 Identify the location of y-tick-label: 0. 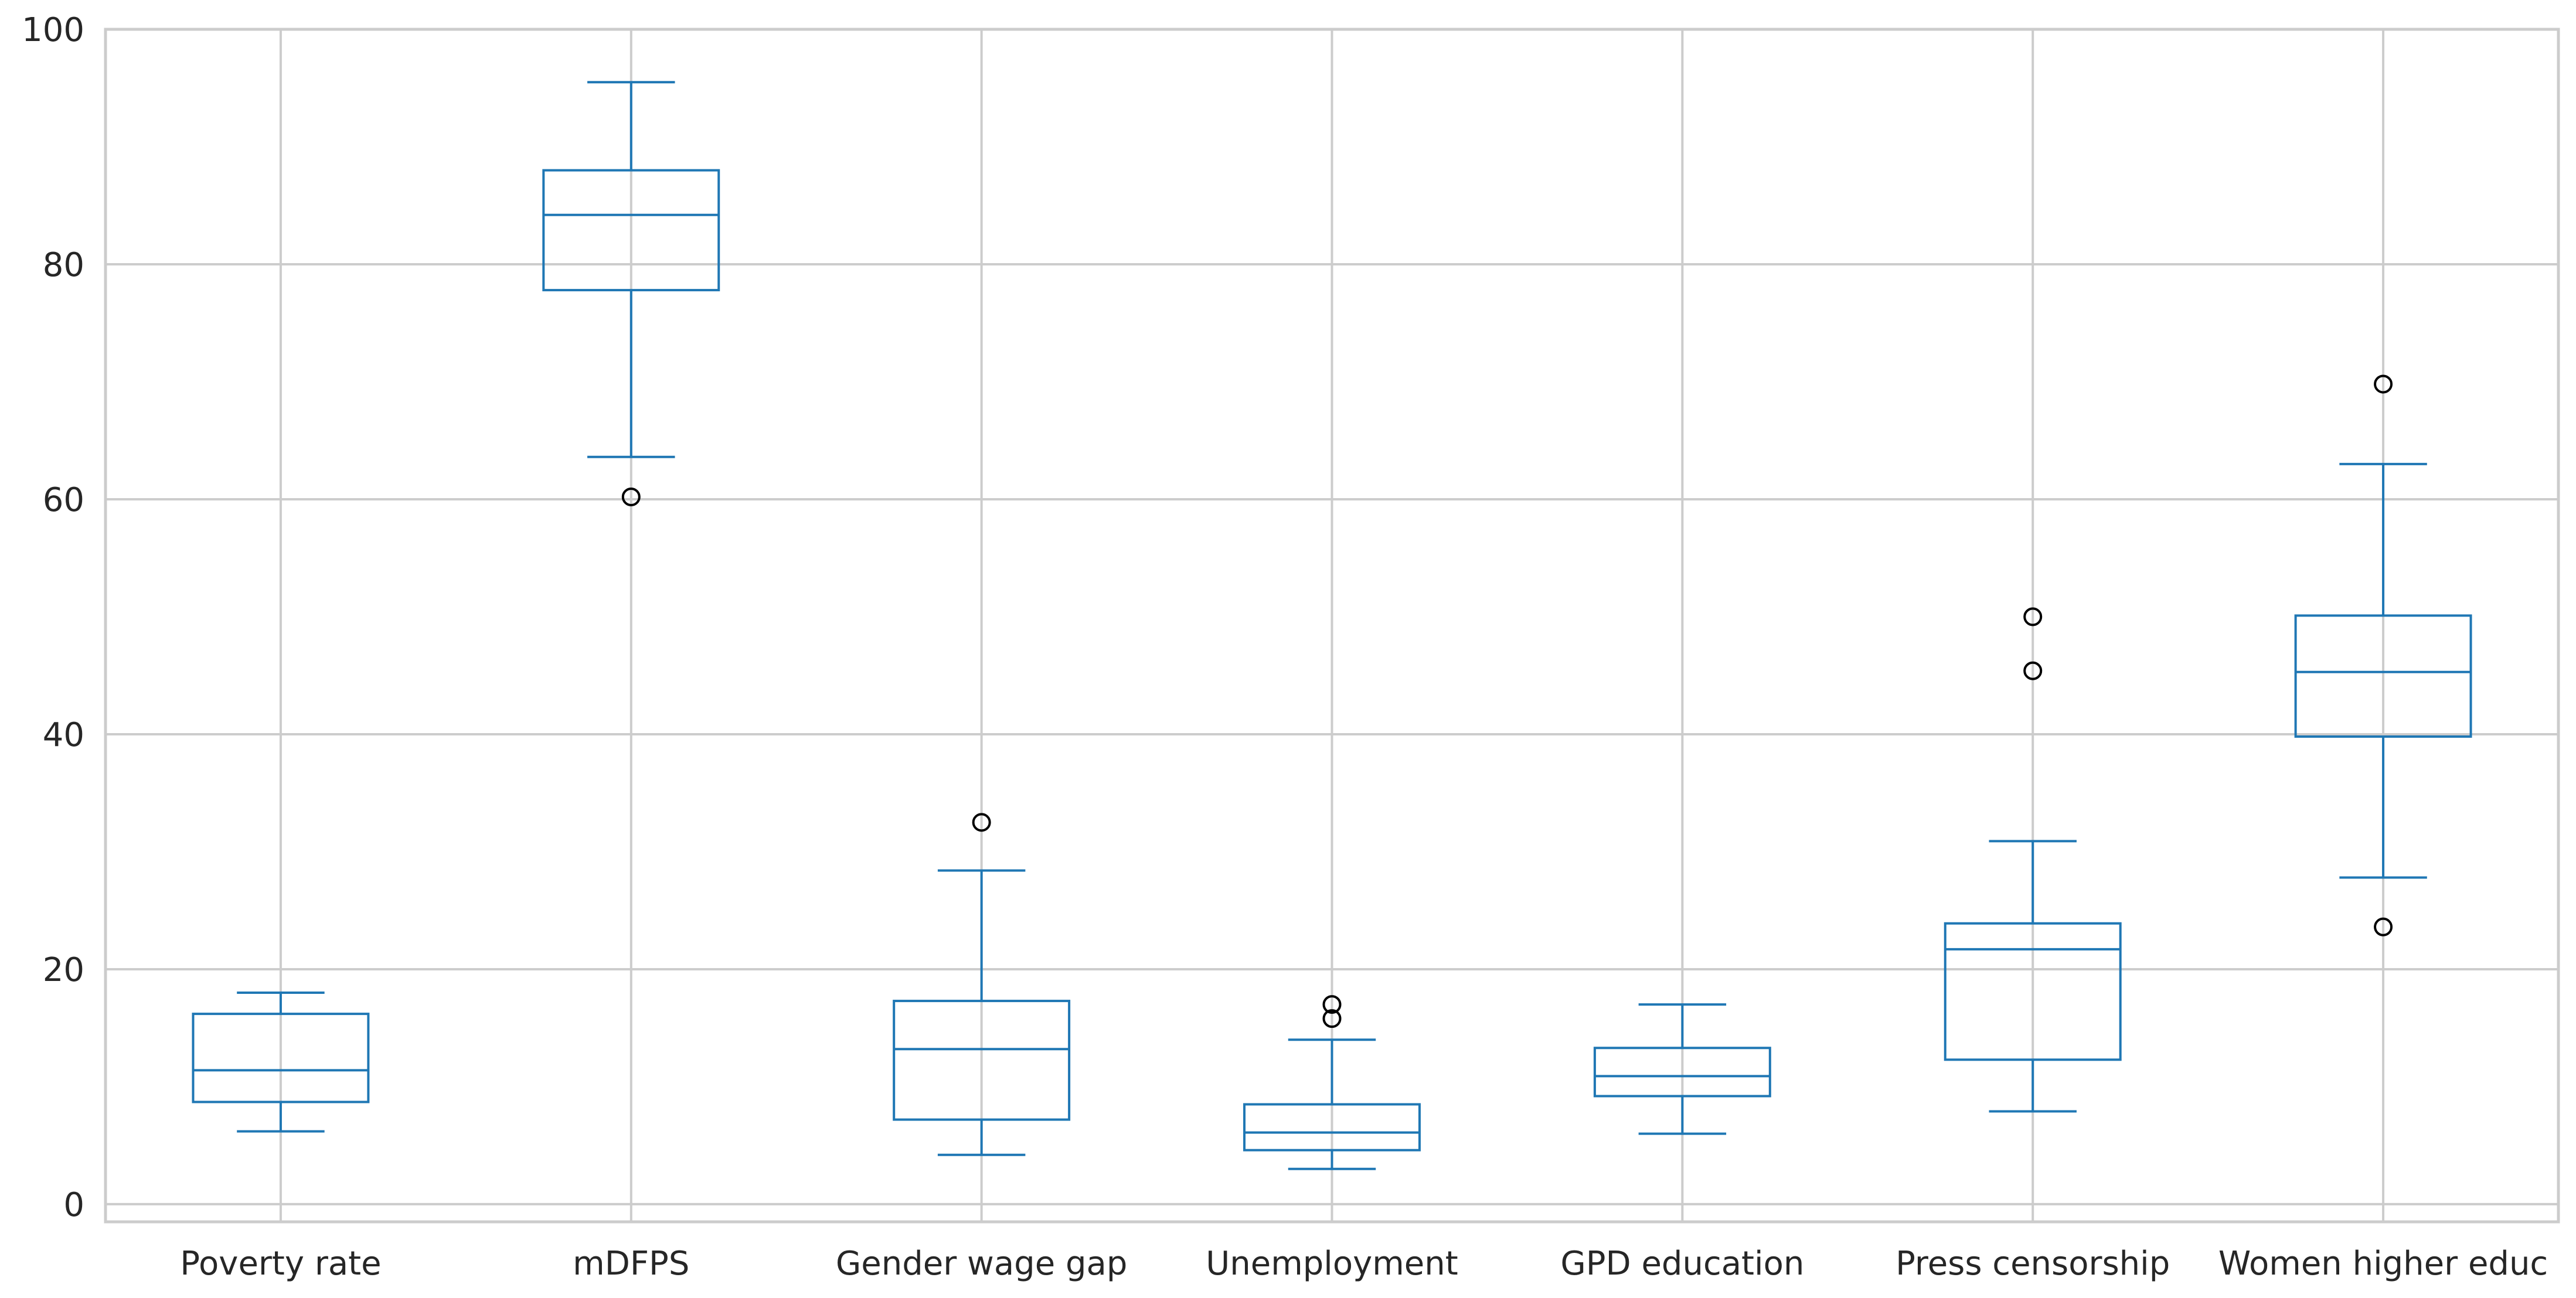
(73, 1205).